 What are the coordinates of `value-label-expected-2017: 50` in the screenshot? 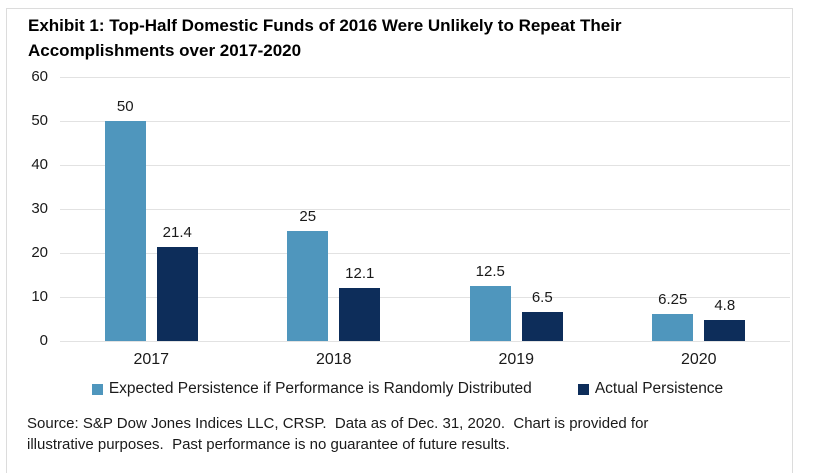 It's located at (125, 106).